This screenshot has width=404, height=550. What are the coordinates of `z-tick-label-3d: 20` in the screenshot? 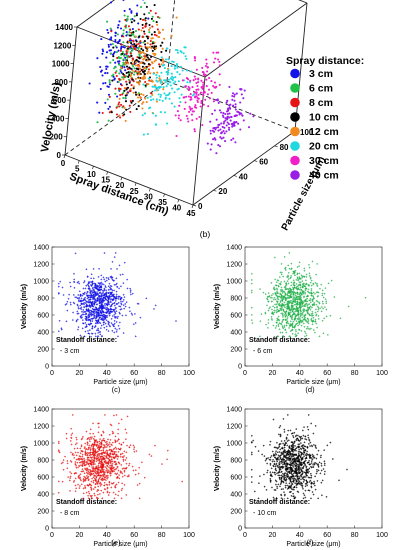 It's located at (222, 191).